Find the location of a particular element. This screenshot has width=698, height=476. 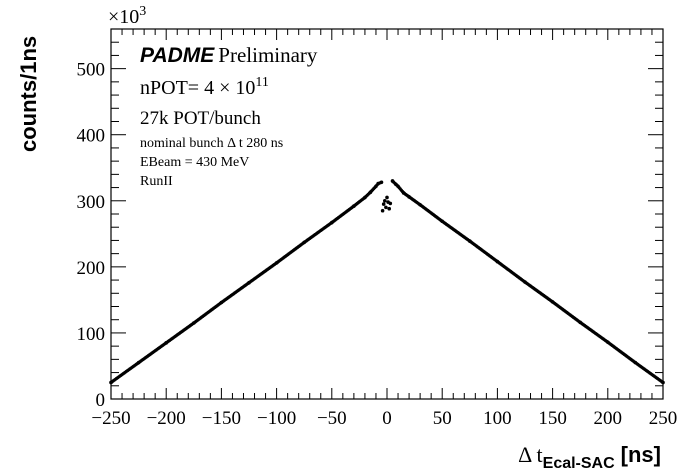

x-tick-label: 200 is located at coordinates (608, 418).